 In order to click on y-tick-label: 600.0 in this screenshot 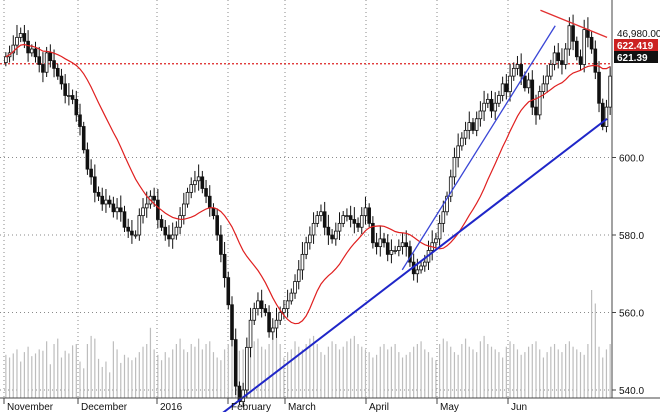, I will do `click(631, 159)`.